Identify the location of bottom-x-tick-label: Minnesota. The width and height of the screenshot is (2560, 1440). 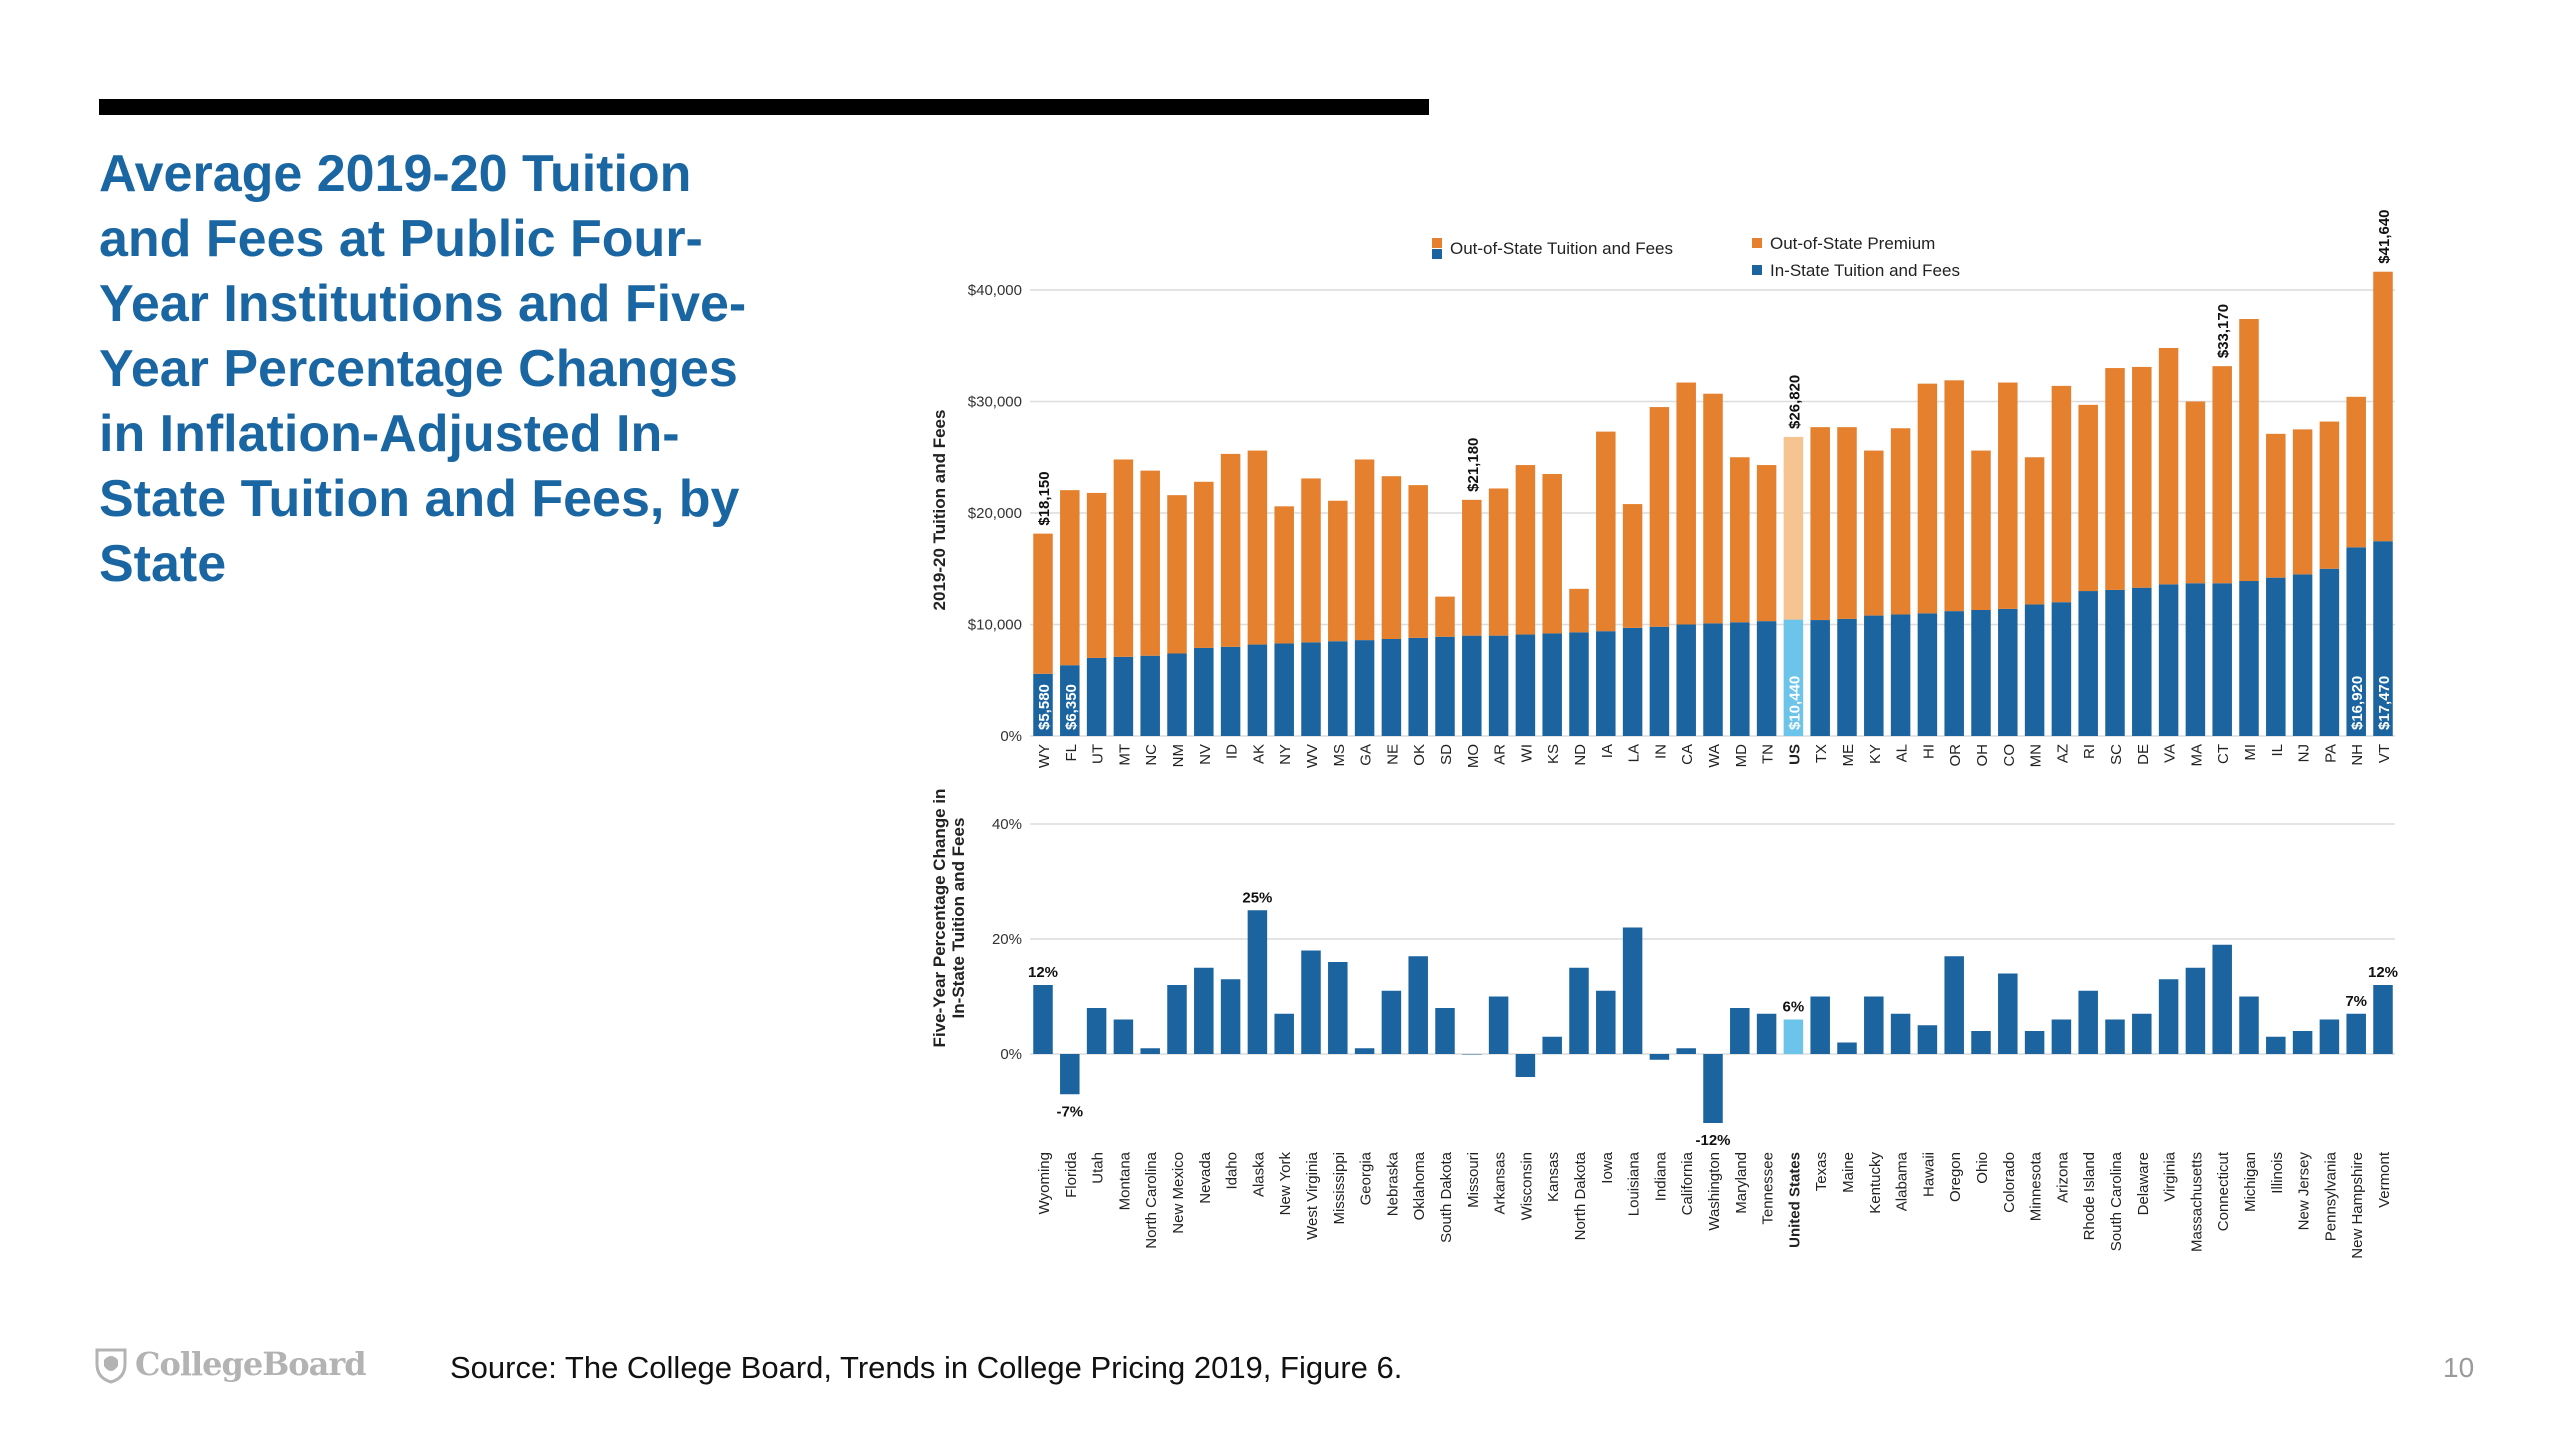
(2036, 1186).